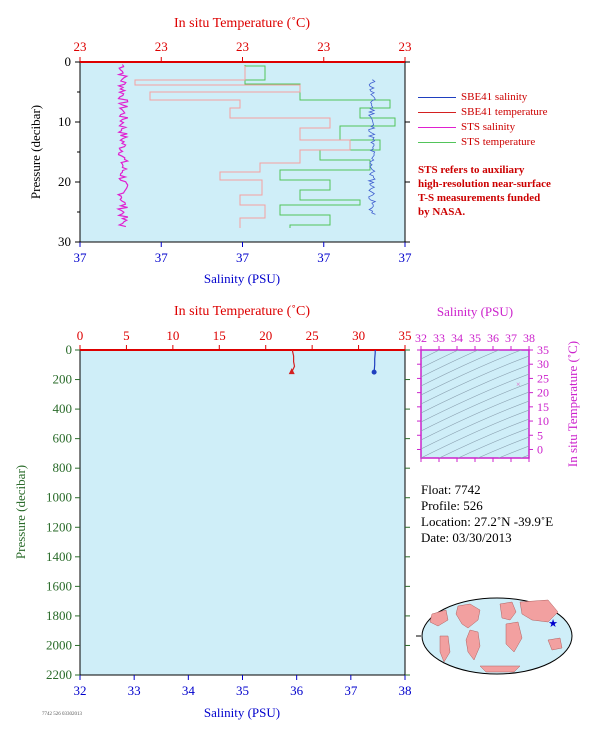 The image size is (601, 736). Describe the element at coordinates (35, 152) in the screenshot. I see `top-pressure-axis-label: Pressure (decibar)` at that location.